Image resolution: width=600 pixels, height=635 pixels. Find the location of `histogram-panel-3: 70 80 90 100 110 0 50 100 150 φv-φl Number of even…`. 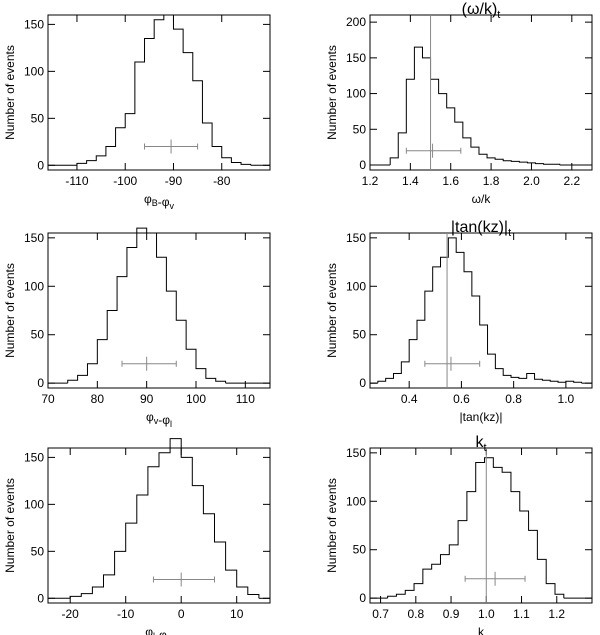

histogram-panel-3: 70 80 90 100 110 0 50 100 150 φv-φl Number of even… is located at coordinates (137, 328).